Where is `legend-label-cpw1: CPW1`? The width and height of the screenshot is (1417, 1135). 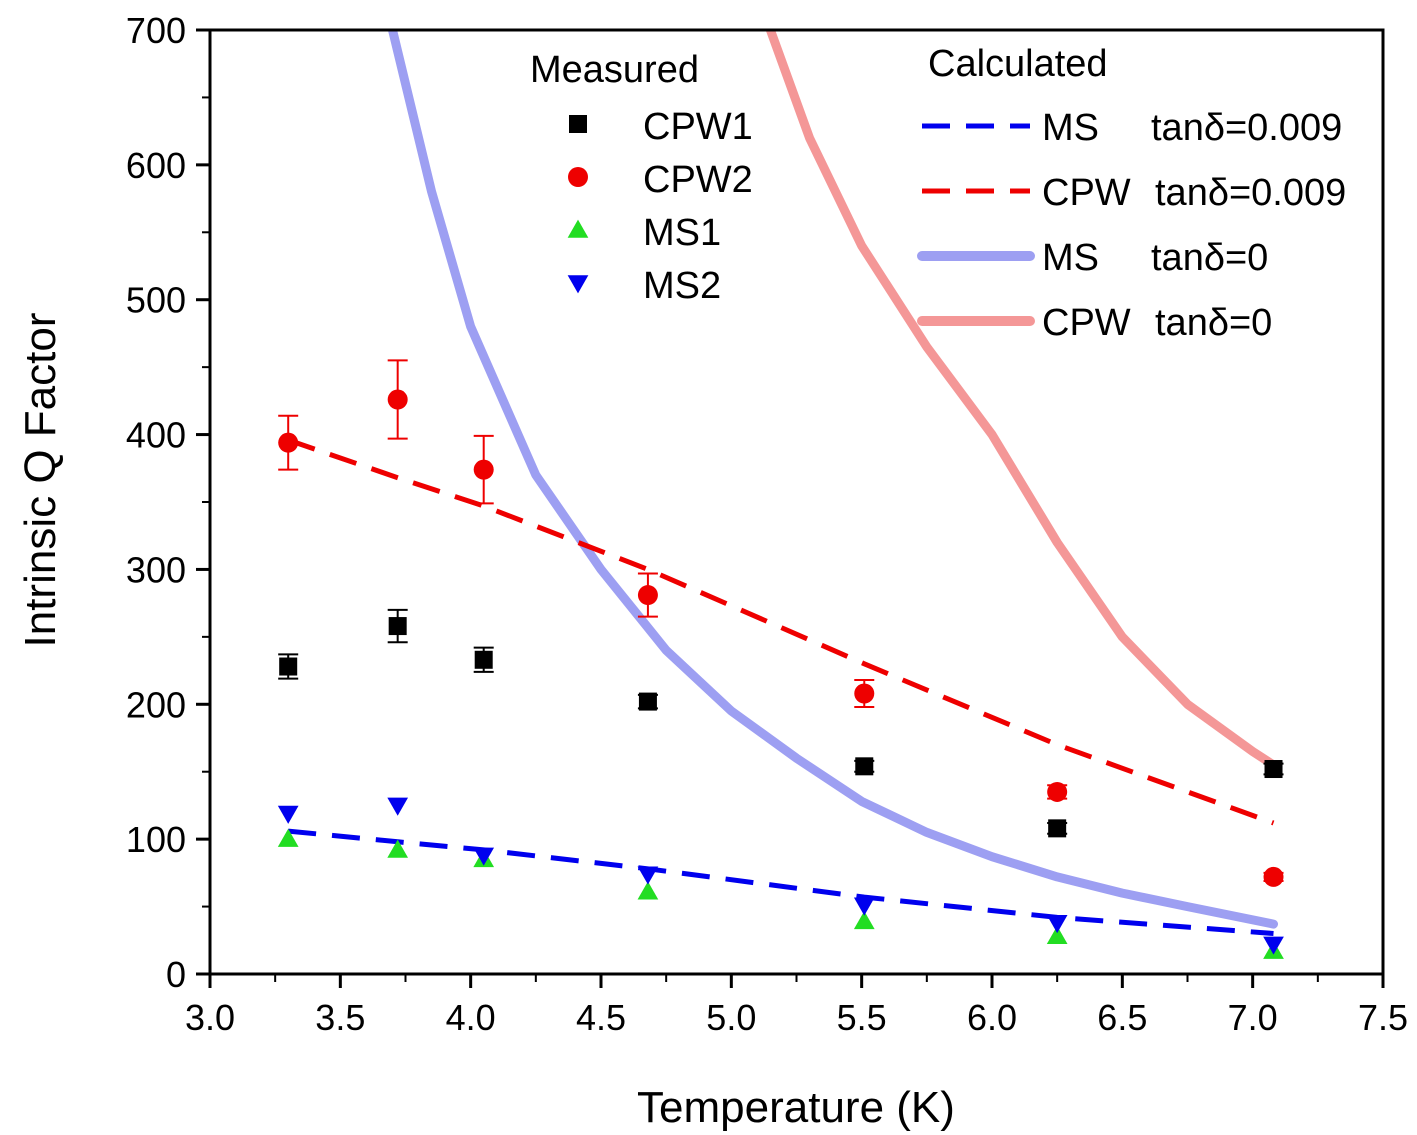
legend-label-cpw1: CPW1 is located at coordinates (698, 127).